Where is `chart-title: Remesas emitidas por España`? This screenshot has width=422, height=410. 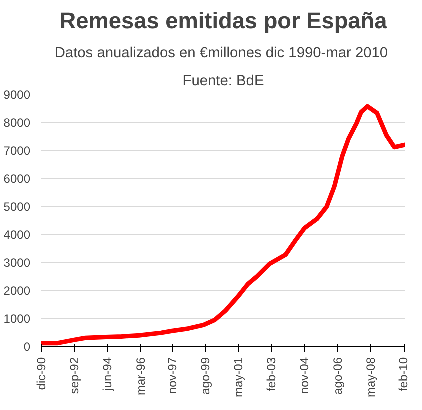
chart-title: Remesas emitidas por España is located at coordinates (224, 21).